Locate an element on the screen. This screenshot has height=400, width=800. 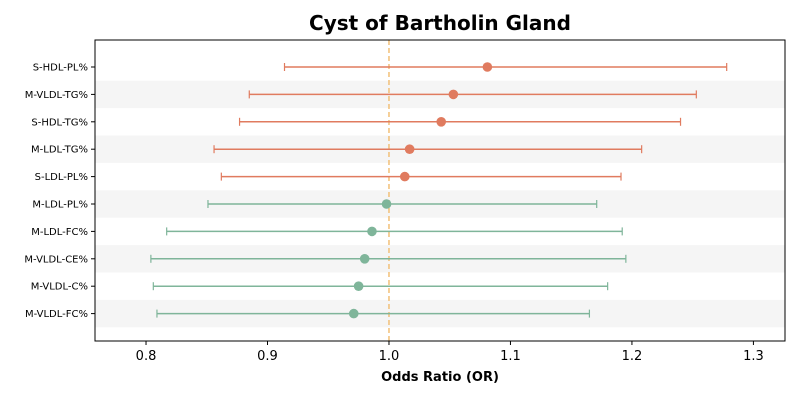
y-tick-label: M-LDL-FC% is located at coordinates (59, 232).